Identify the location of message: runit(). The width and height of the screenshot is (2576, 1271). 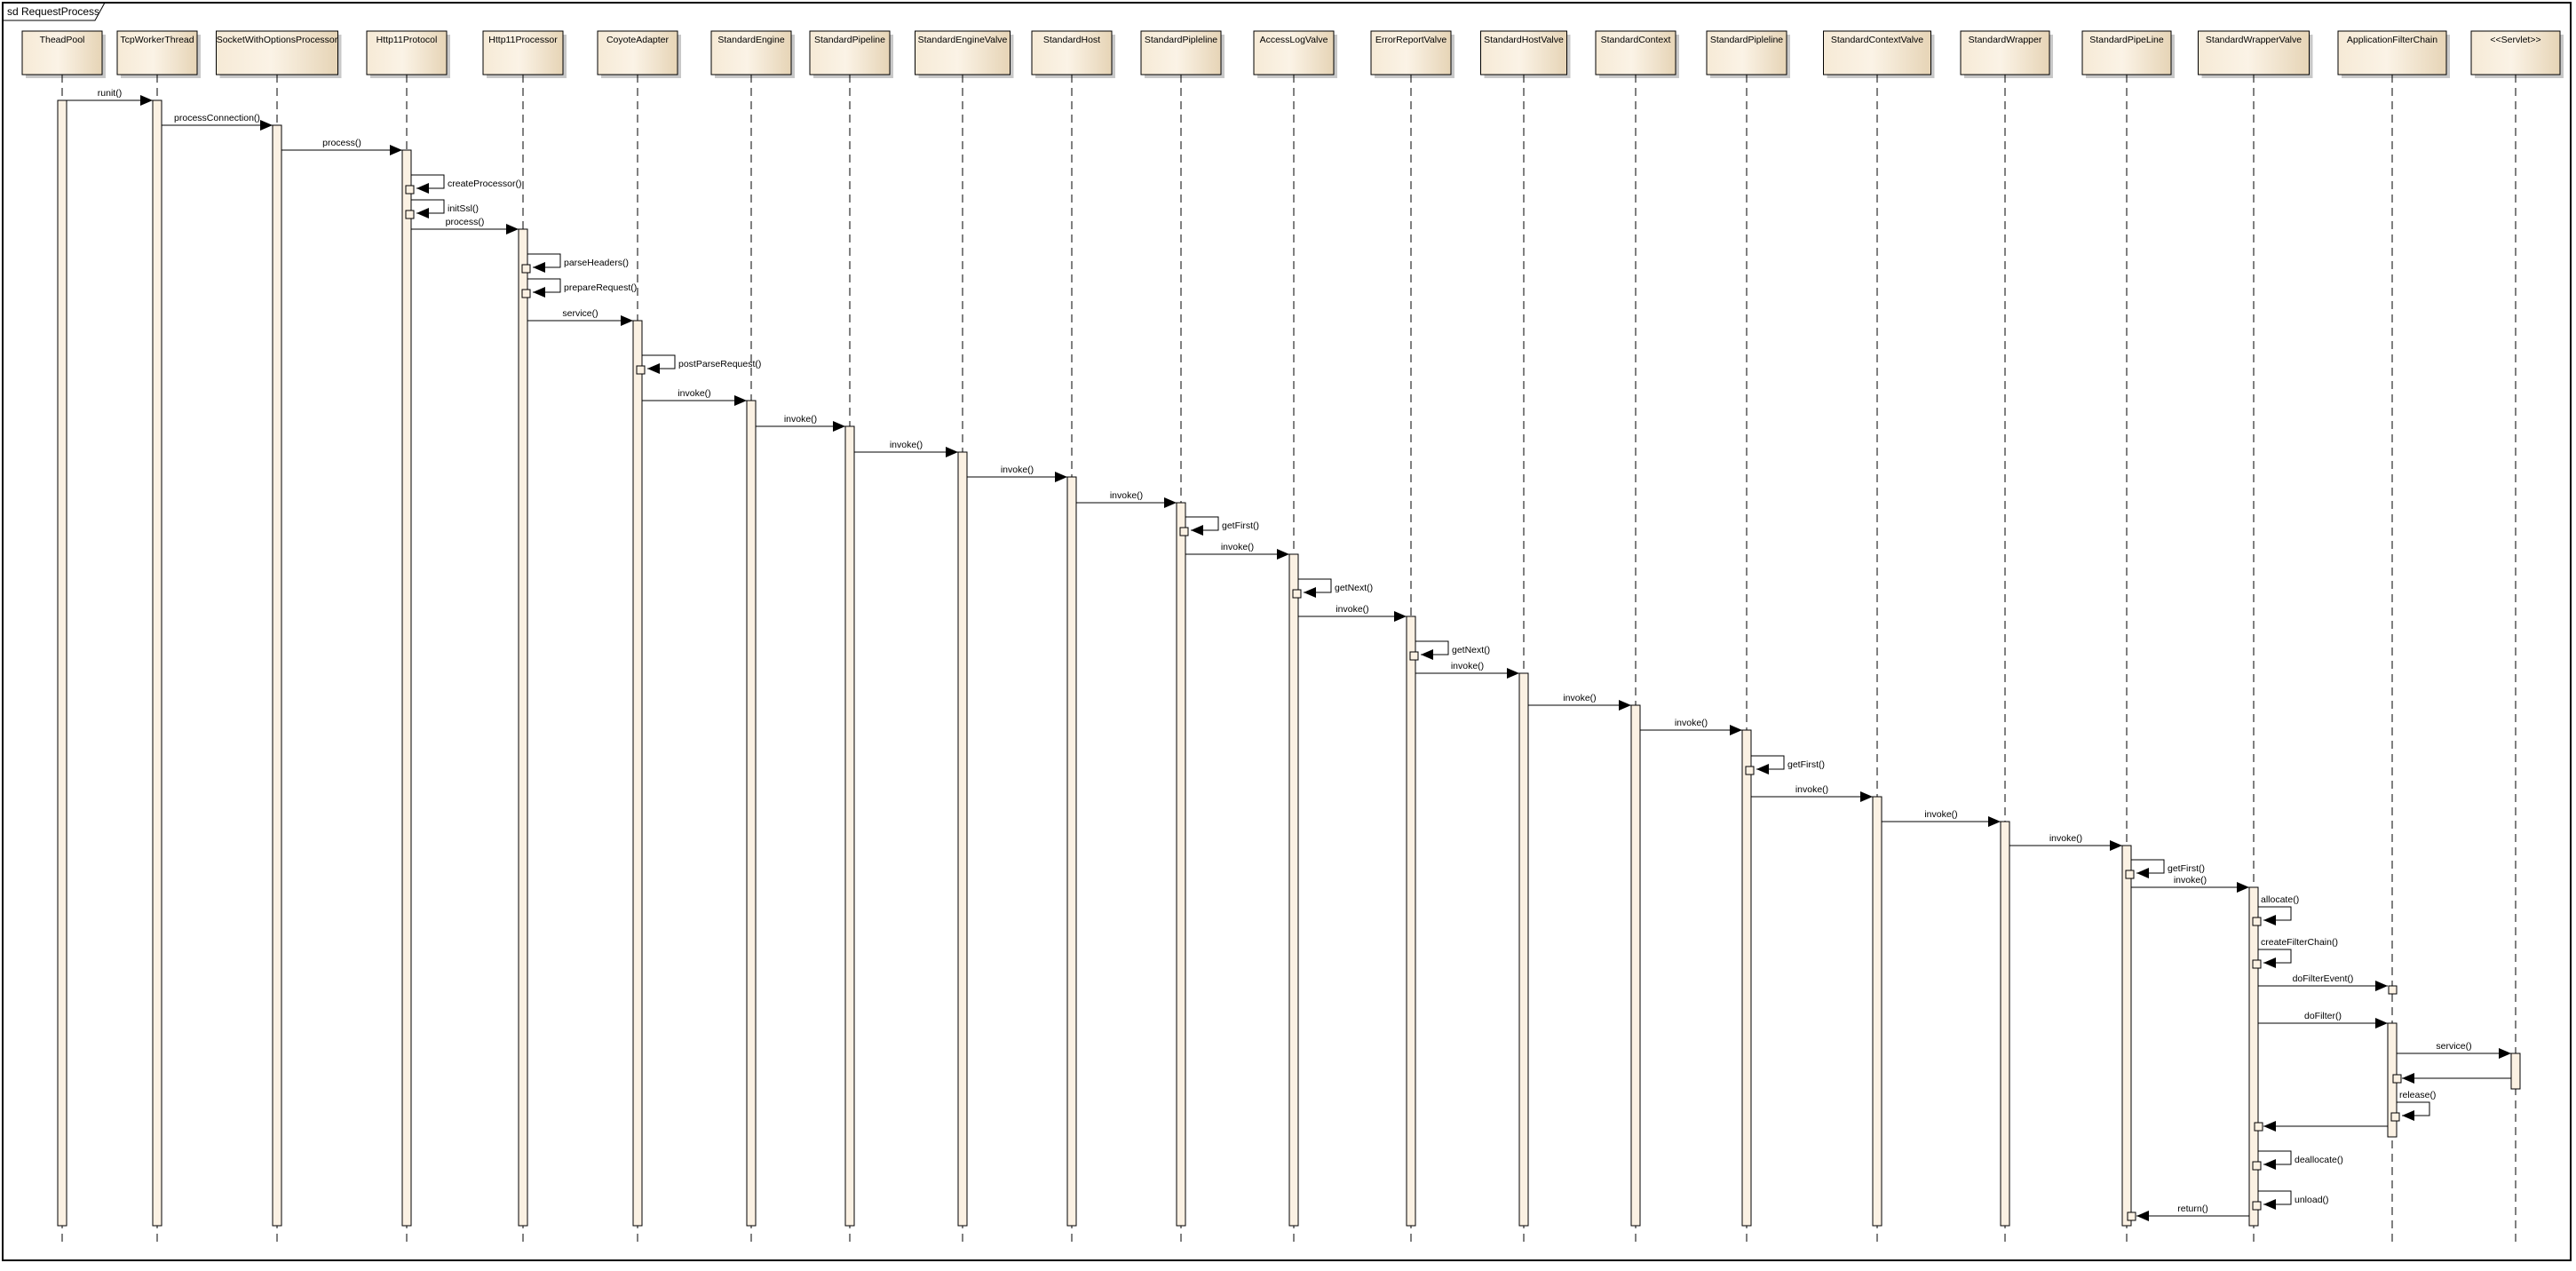
(110, 97).